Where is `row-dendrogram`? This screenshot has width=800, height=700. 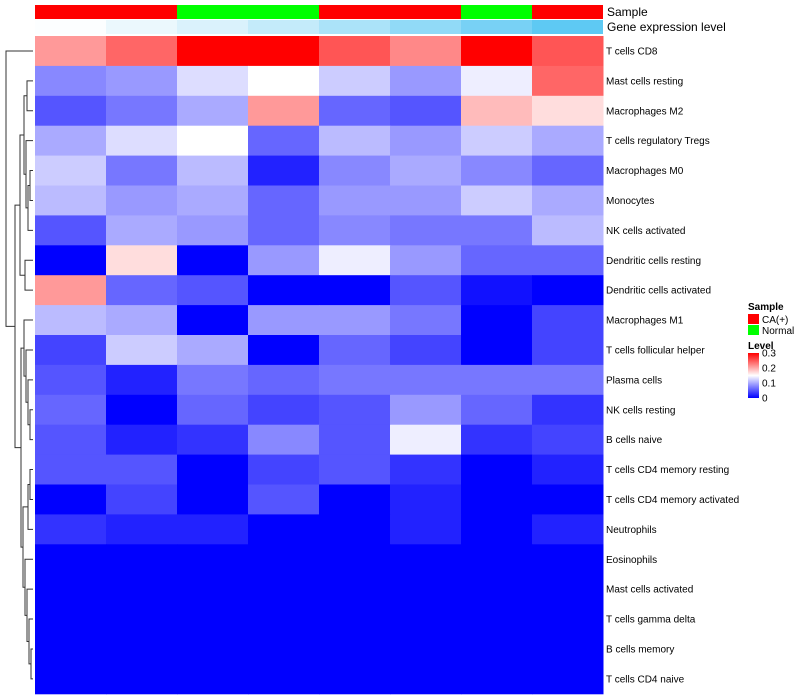
row-dendrogram is located at coordinates (19, 365).